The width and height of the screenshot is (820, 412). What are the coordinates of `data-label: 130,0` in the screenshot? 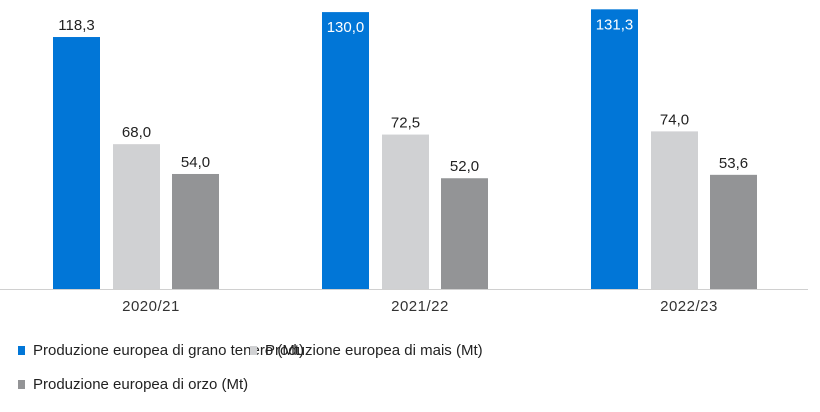 It's located at (346, 27).